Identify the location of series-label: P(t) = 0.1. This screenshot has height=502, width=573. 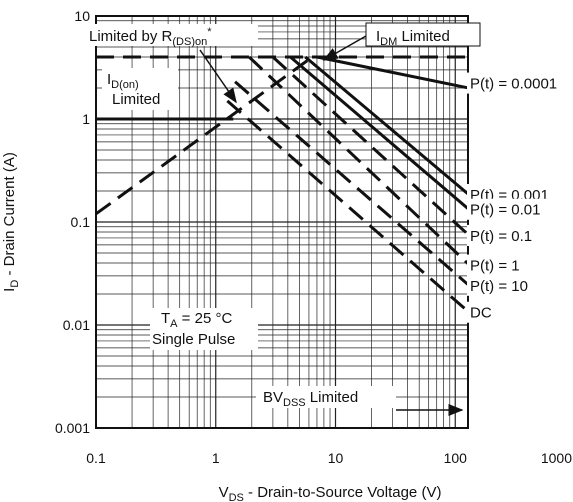
(501, 236).